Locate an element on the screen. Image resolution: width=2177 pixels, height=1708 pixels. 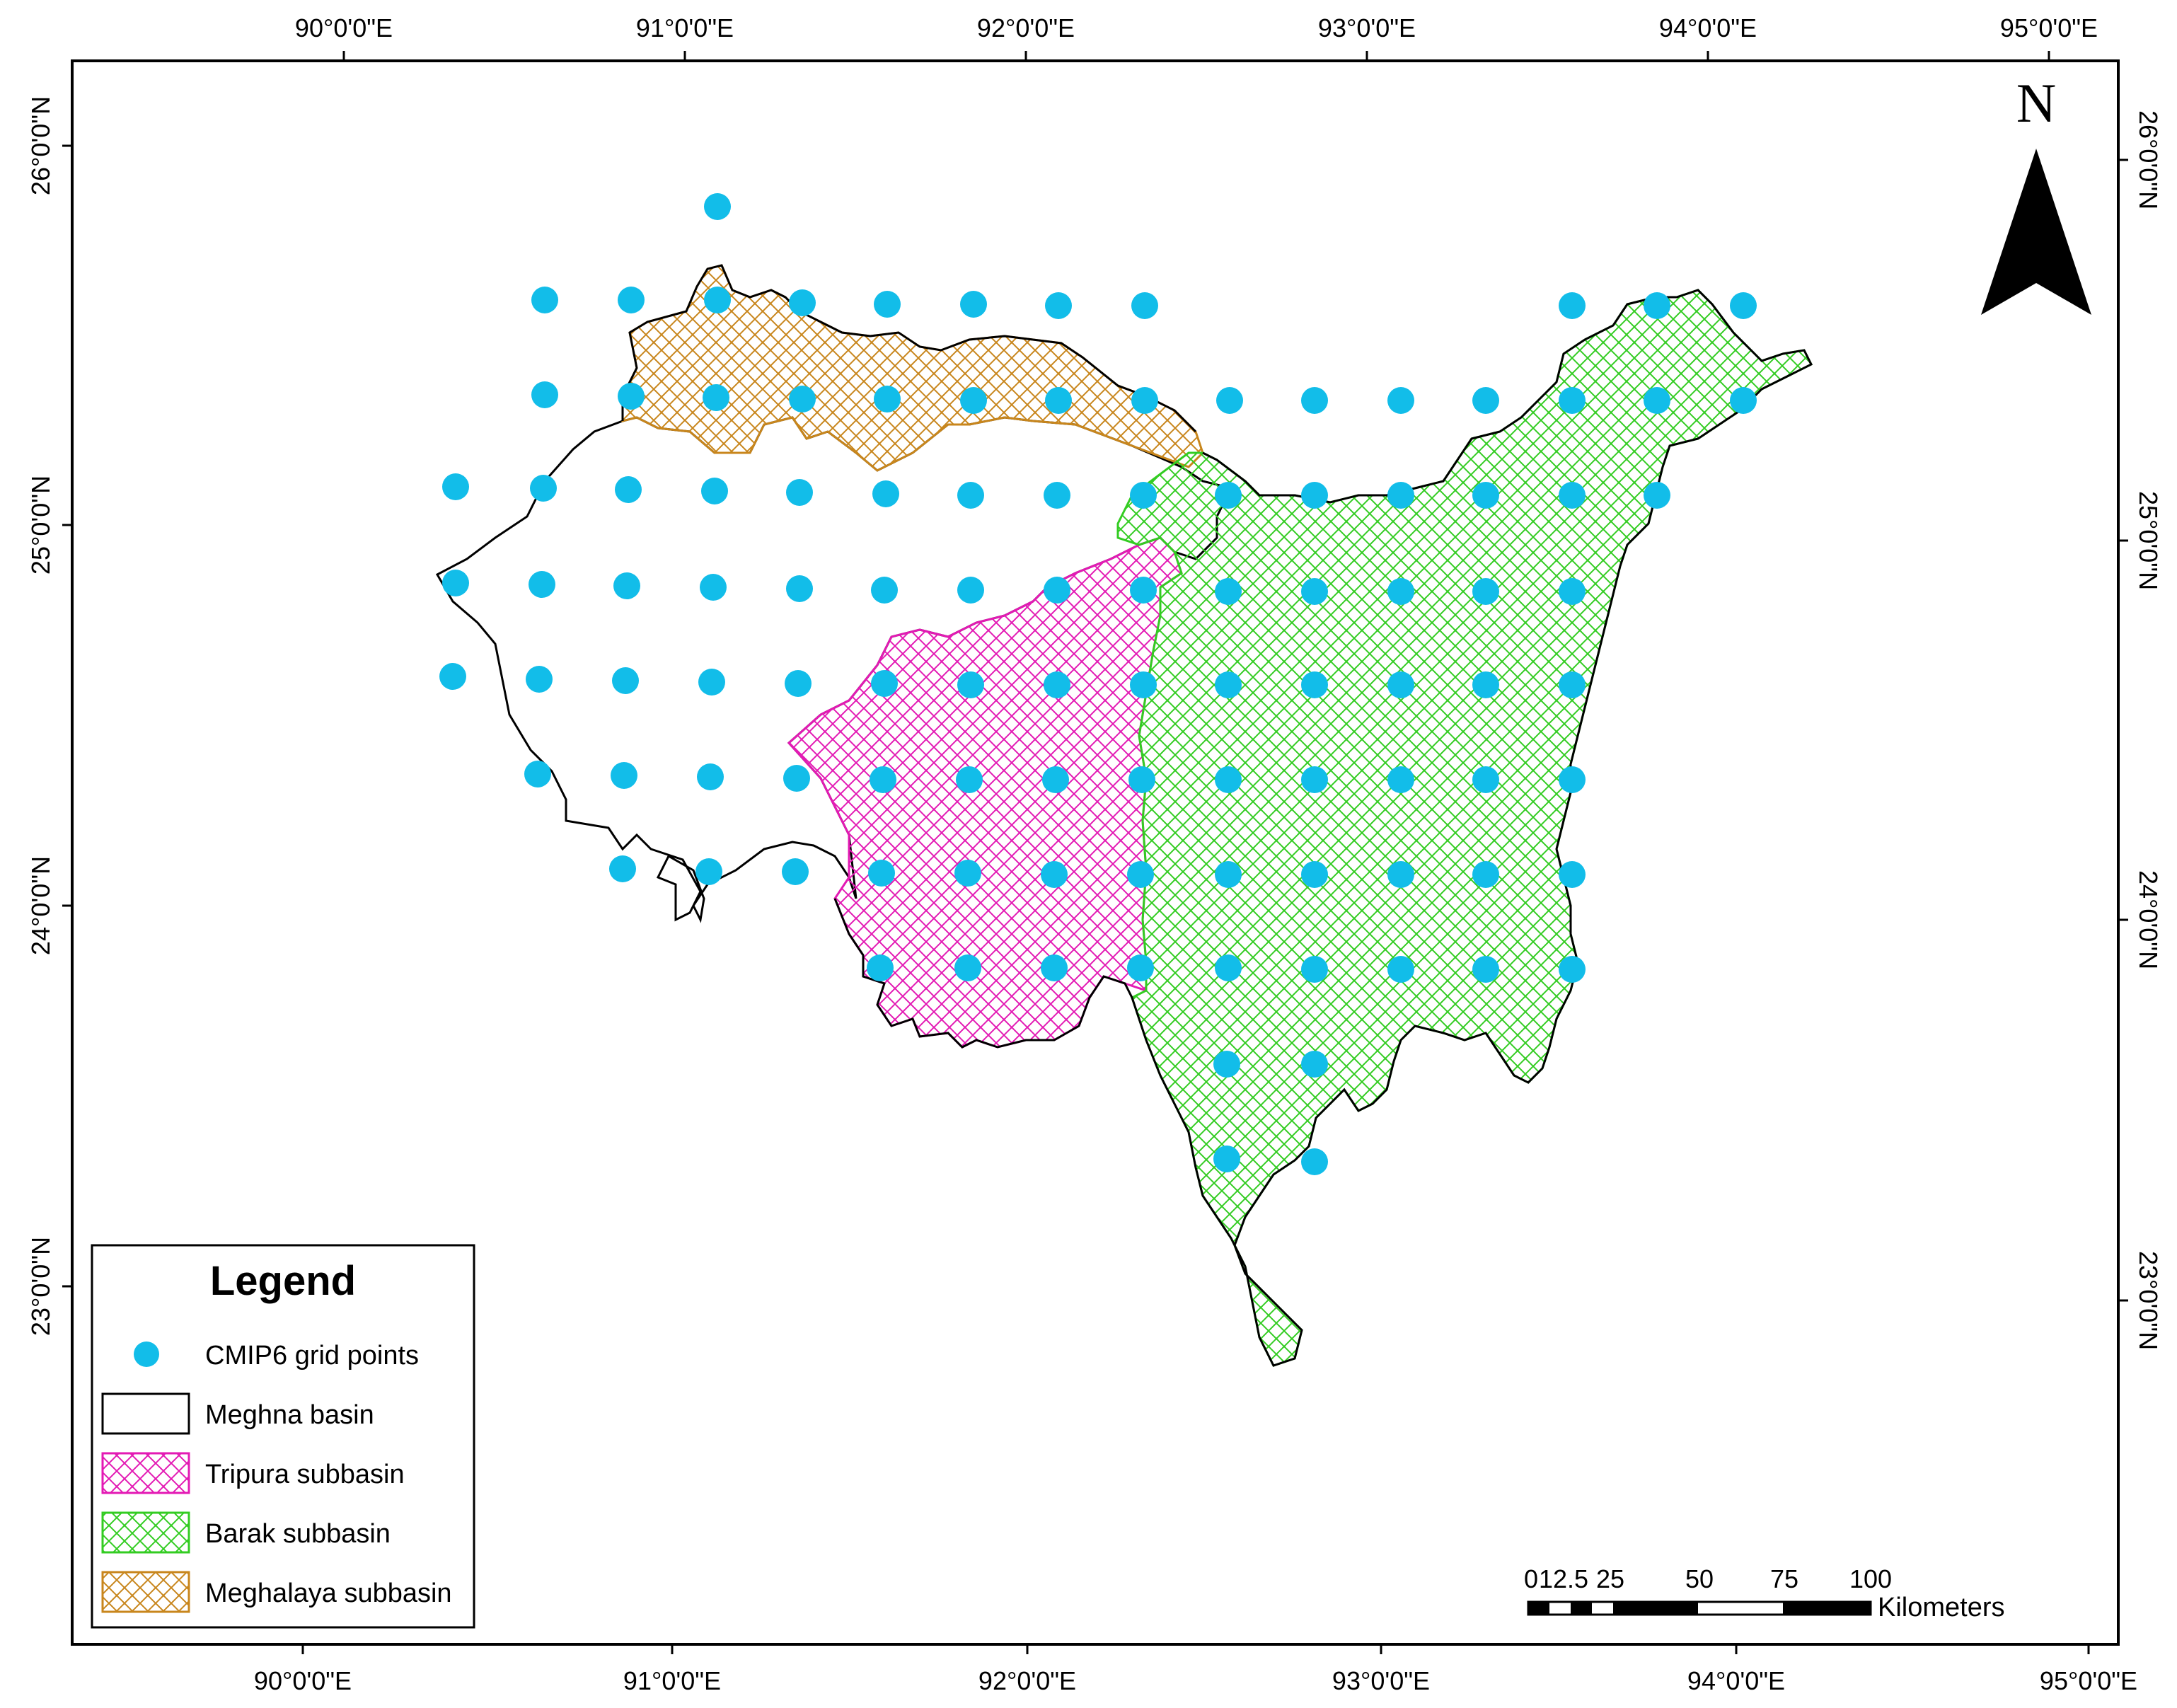
bottom-lon-tick-90: 90°0'0"E is located at coordinates (303, 1680).